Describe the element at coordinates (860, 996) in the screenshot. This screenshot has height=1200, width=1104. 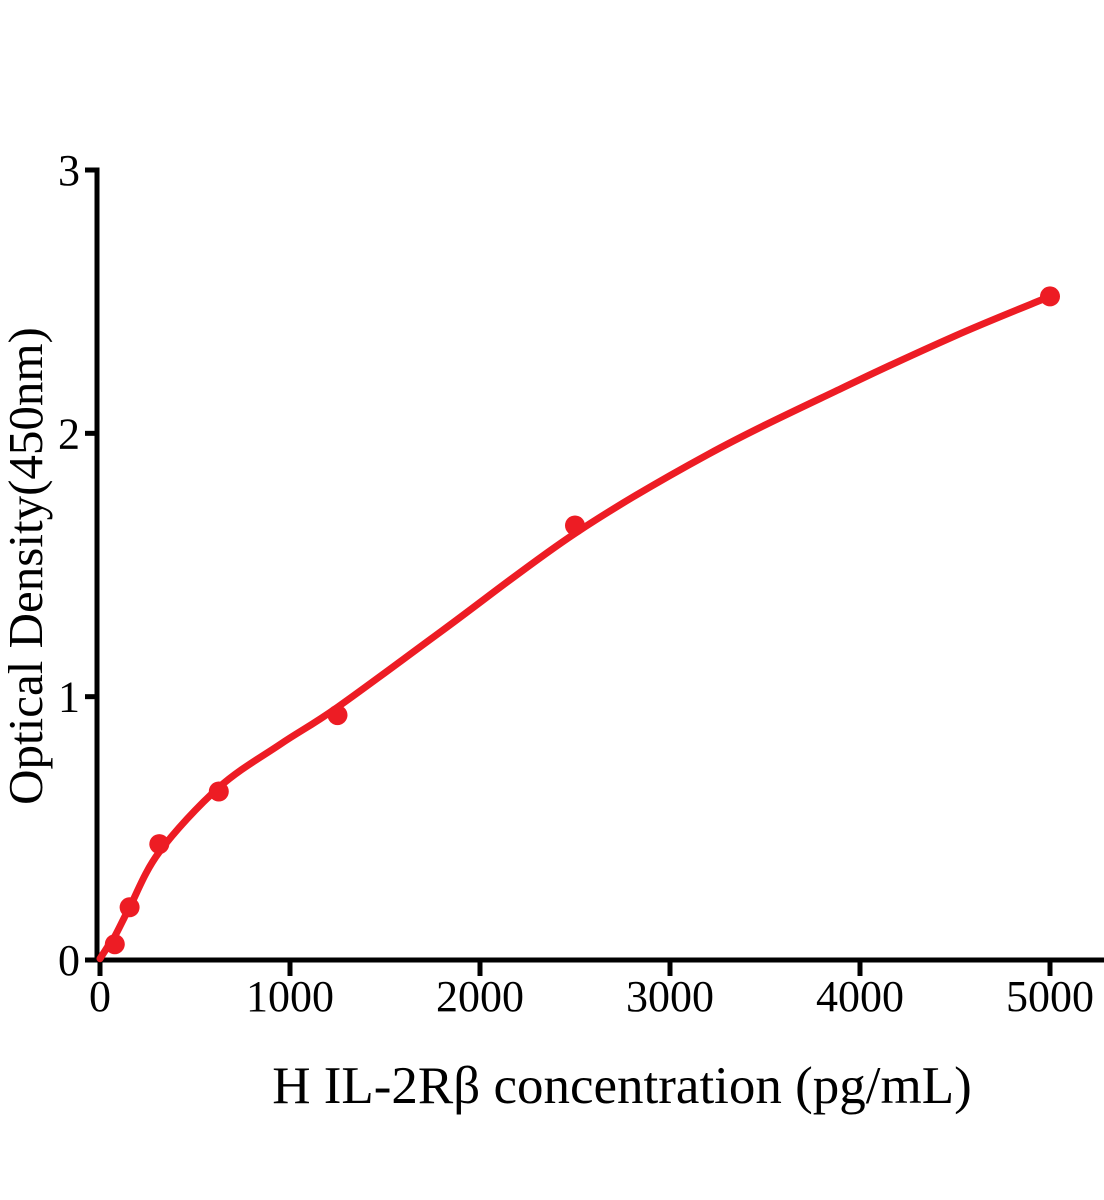
I see `x-tick-label: 4000` at that location.